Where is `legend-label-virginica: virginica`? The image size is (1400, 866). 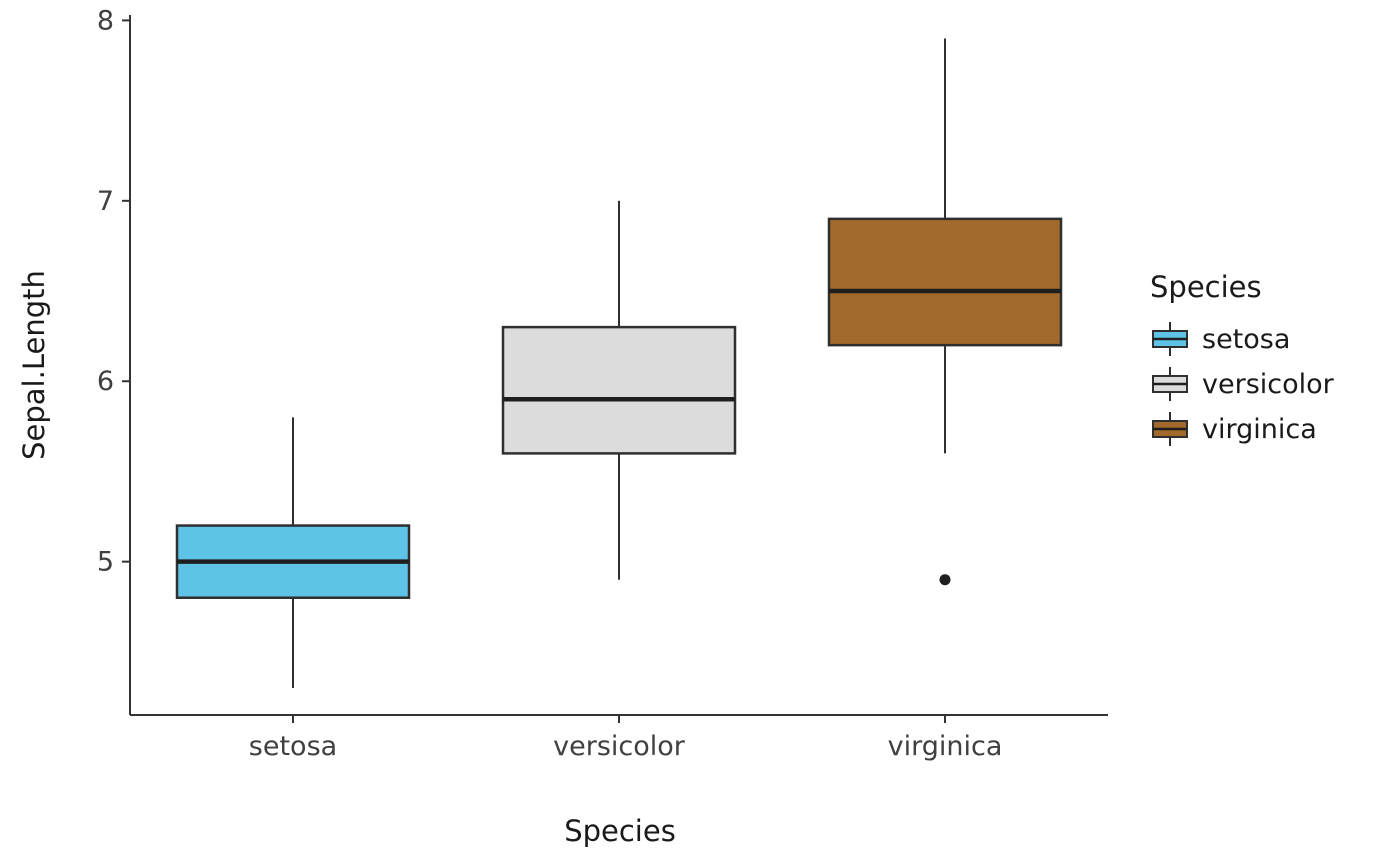 legend-label-virginica: virginica is located at coordinates (1259, 429).